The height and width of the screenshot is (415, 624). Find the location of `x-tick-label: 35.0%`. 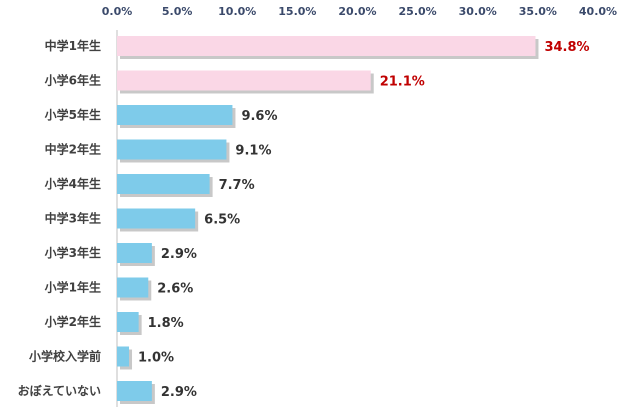

x-tick-label: 35.0% is located at coordinates (538, 11).